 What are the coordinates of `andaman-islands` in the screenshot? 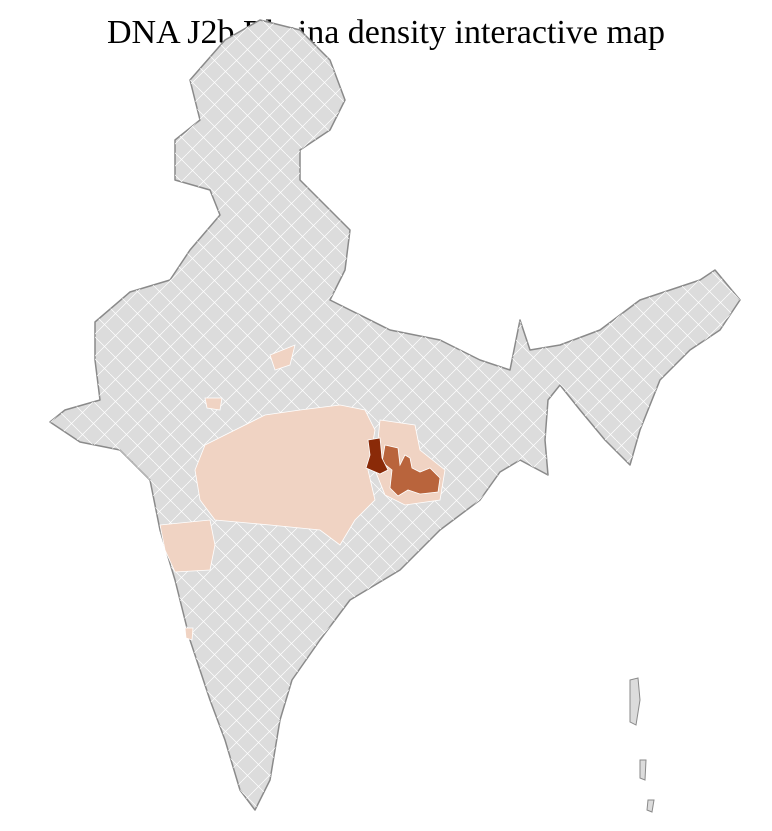 It's located at (642, 745).